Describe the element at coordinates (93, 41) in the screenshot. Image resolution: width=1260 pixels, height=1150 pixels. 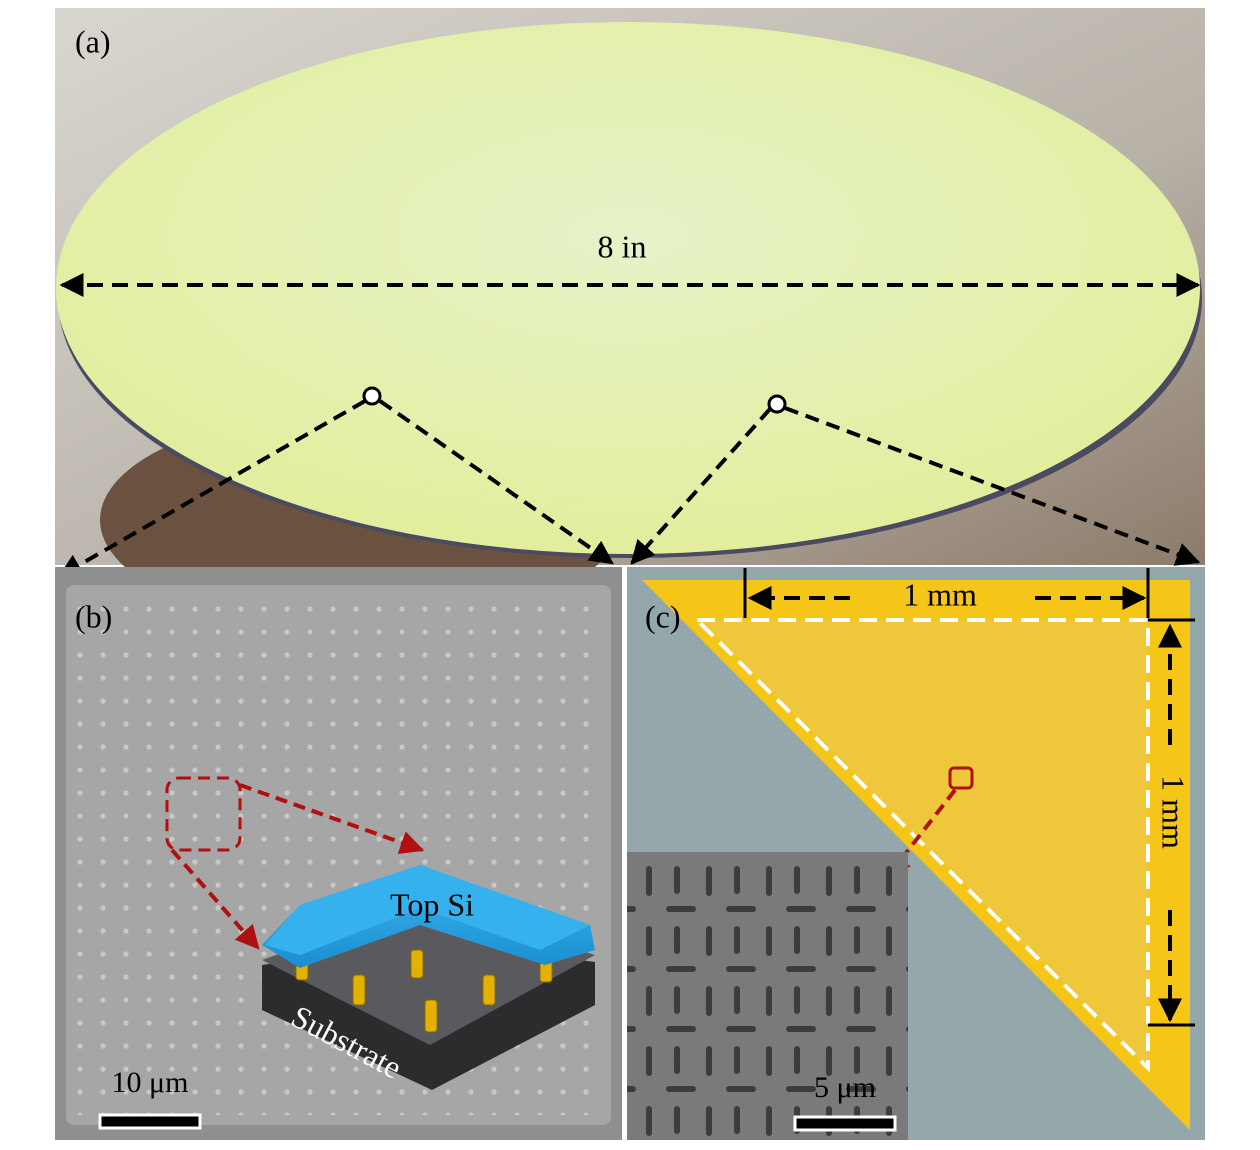
I see `panel-label: (a)` at that location.